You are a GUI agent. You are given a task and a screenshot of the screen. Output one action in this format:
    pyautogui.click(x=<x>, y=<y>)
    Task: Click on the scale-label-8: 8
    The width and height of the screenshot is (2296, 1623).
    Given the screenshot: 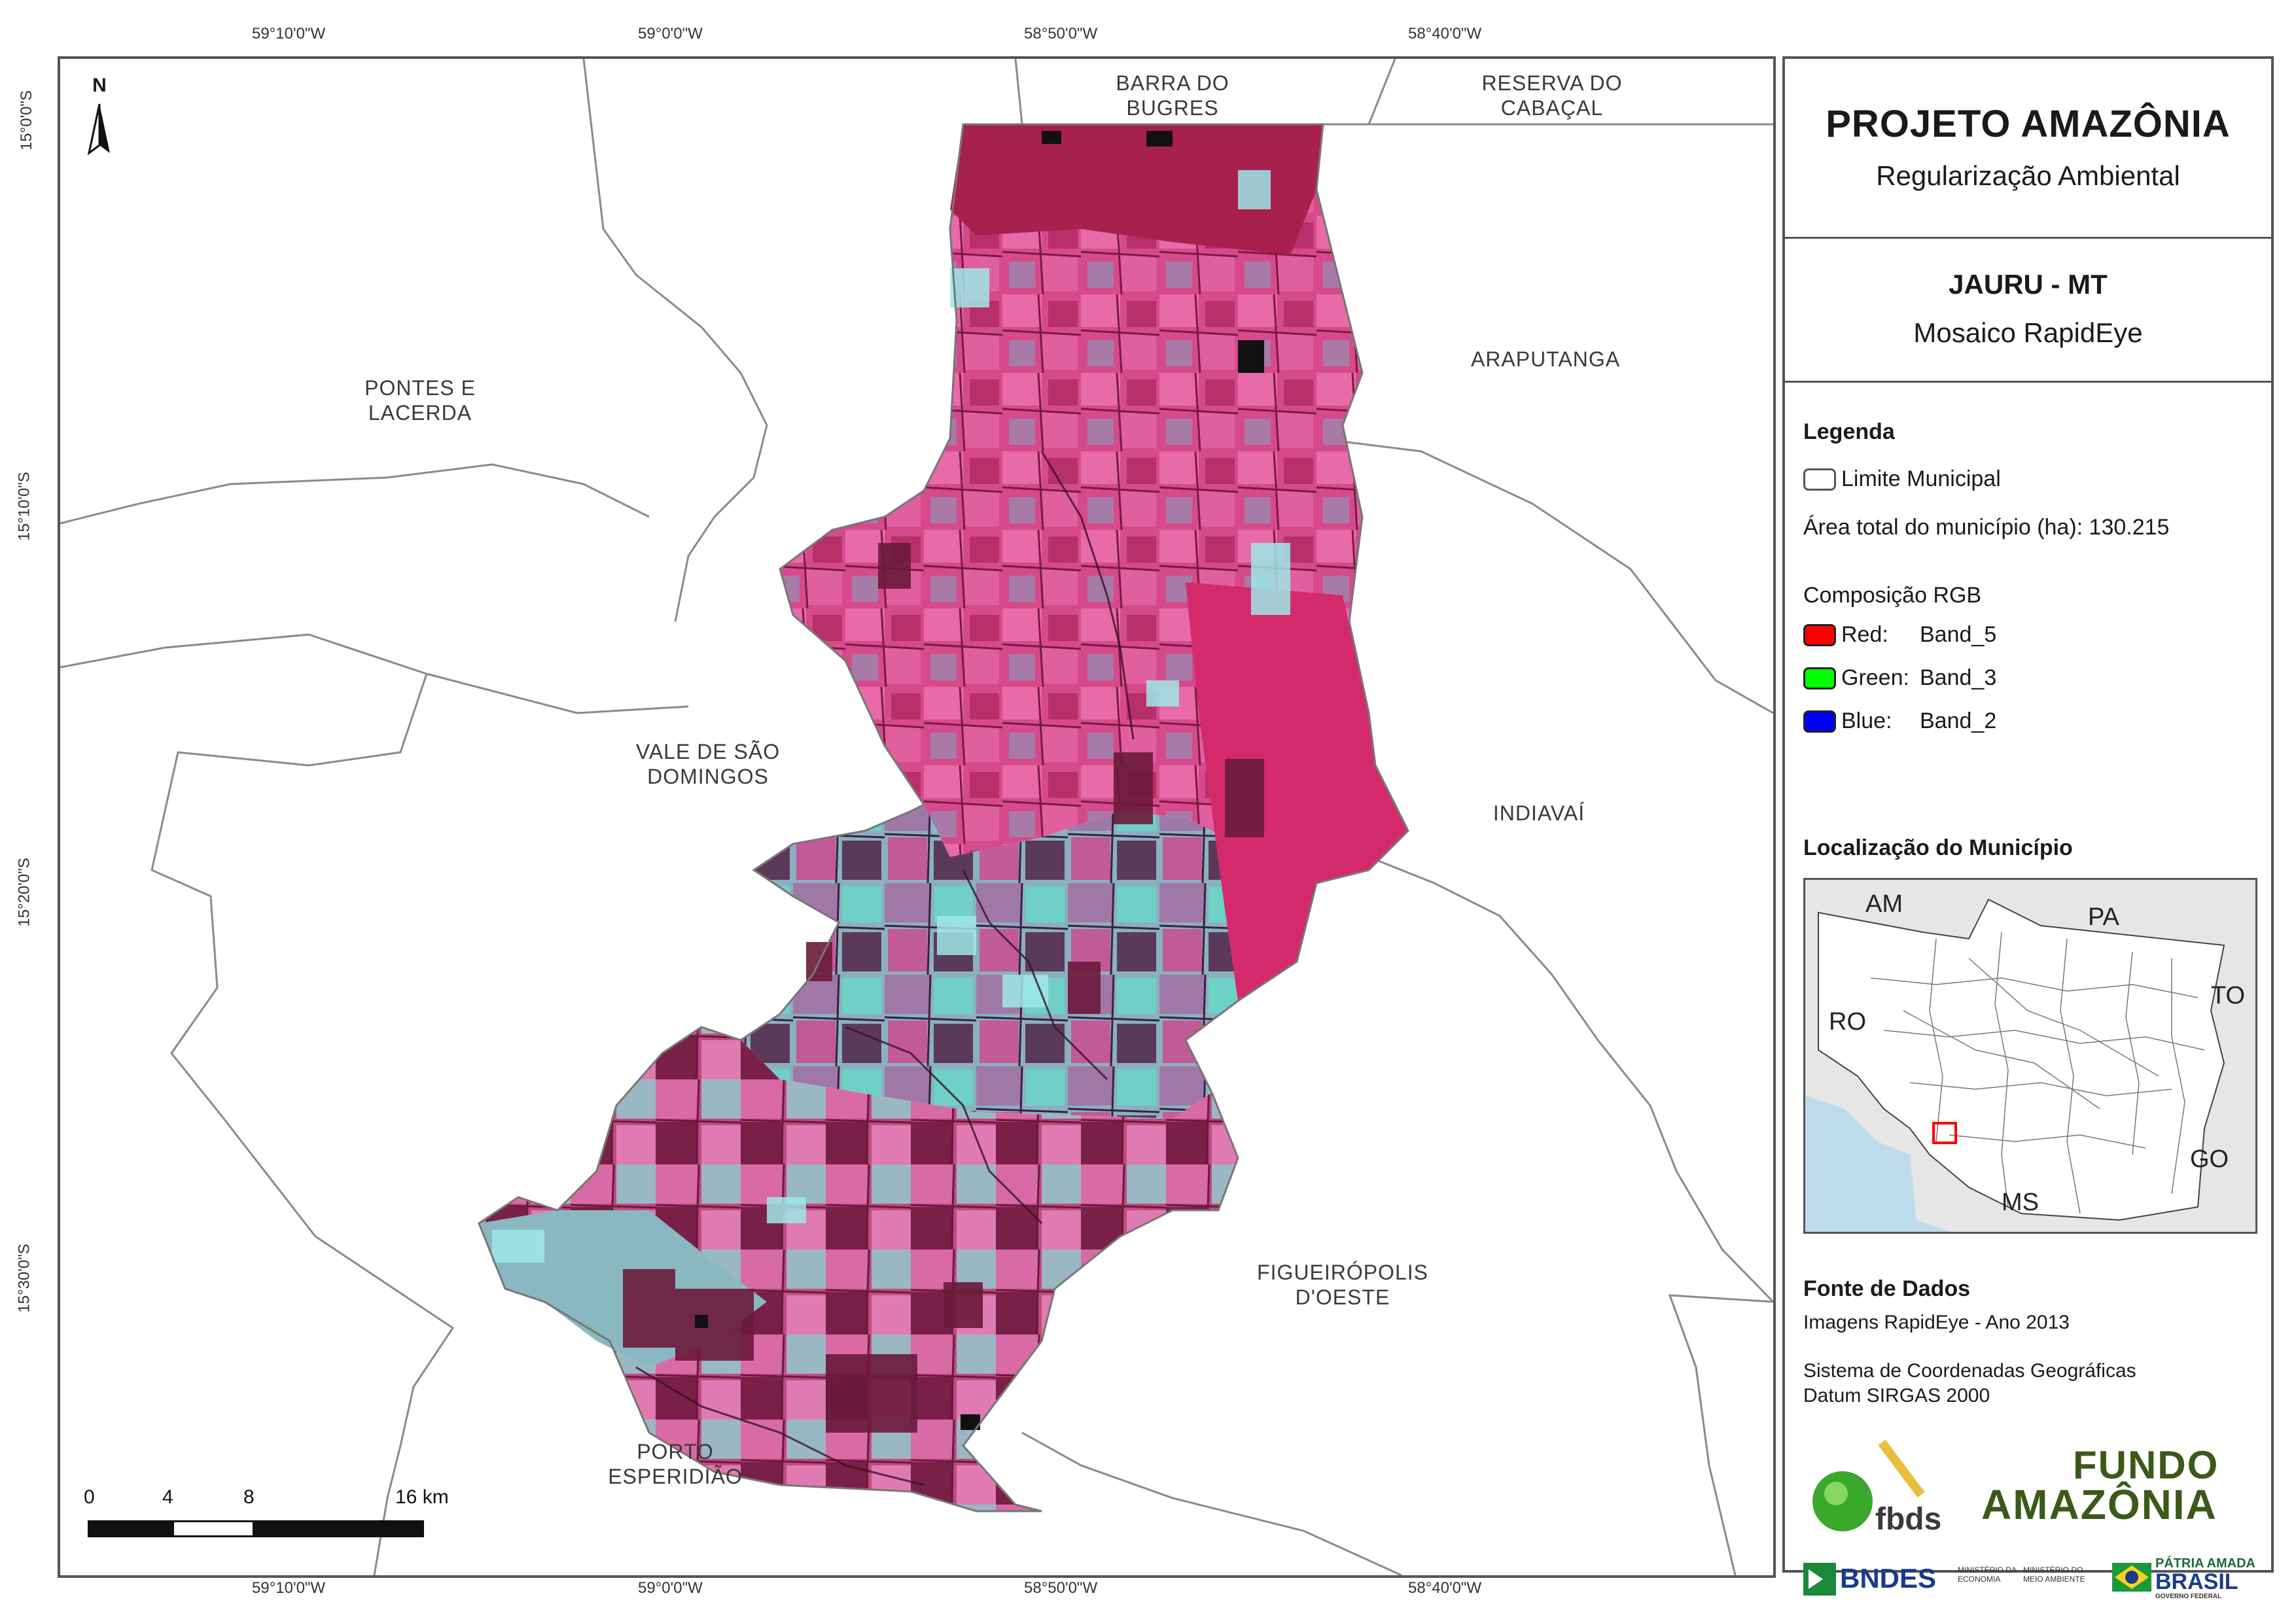 What is the action you would take?
    pyautogui.click(x=249, y=1497)
    